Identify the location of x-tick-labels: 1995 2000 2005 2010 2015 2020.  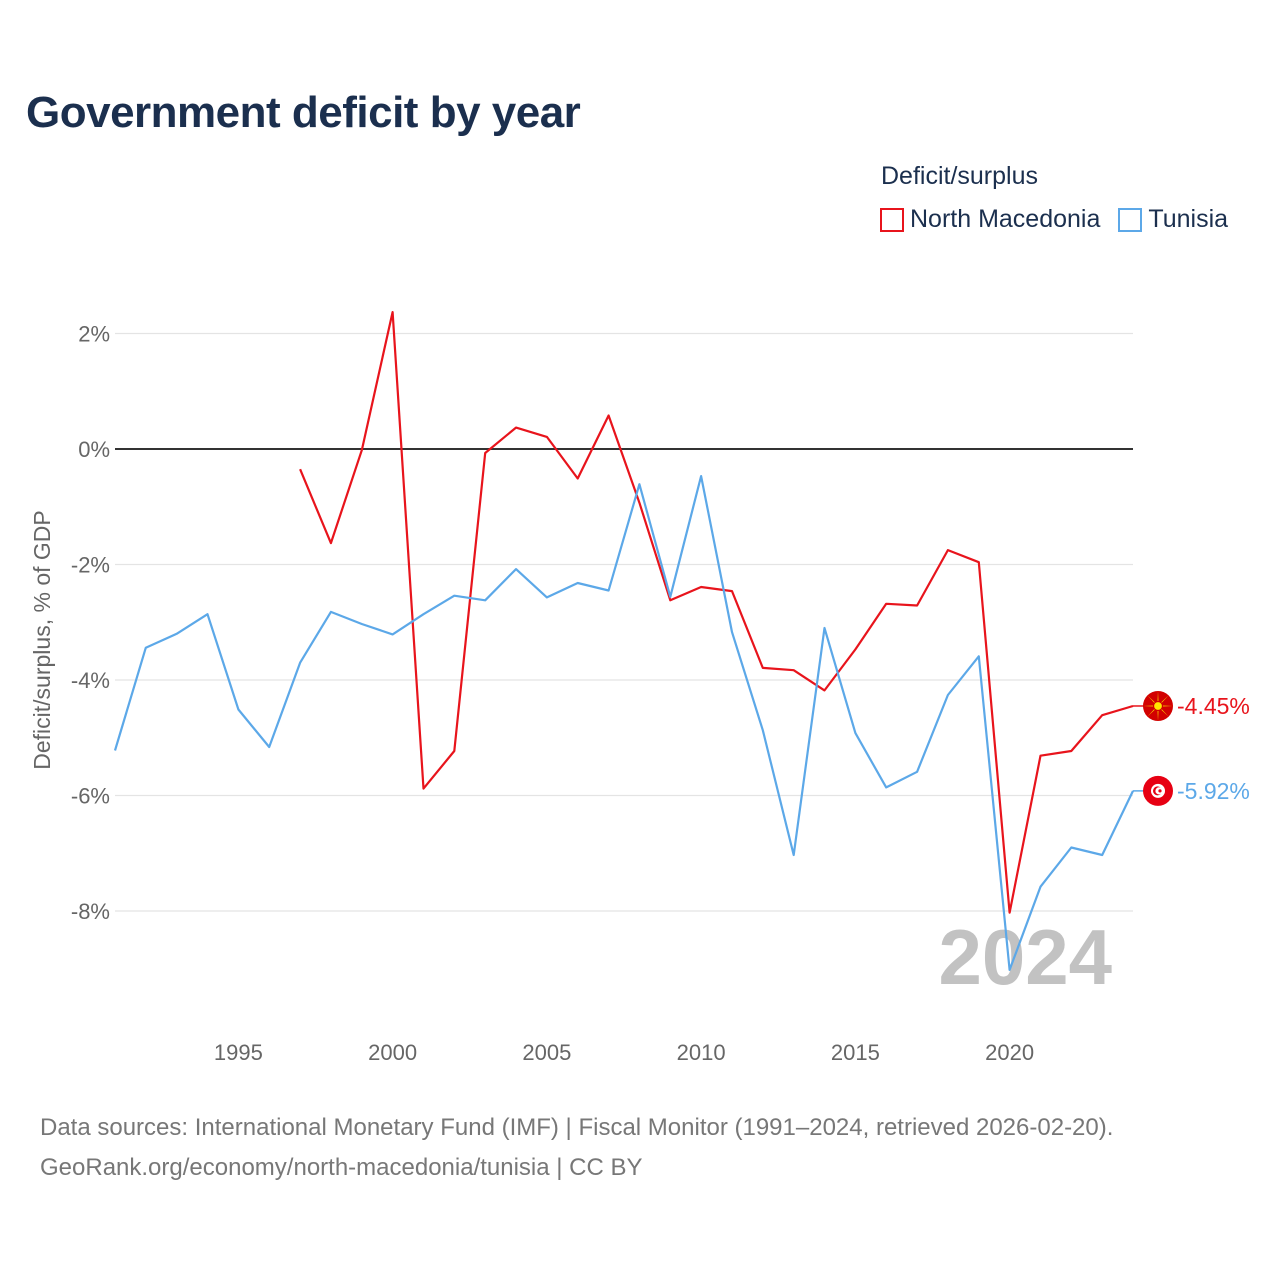
(624, 1052).